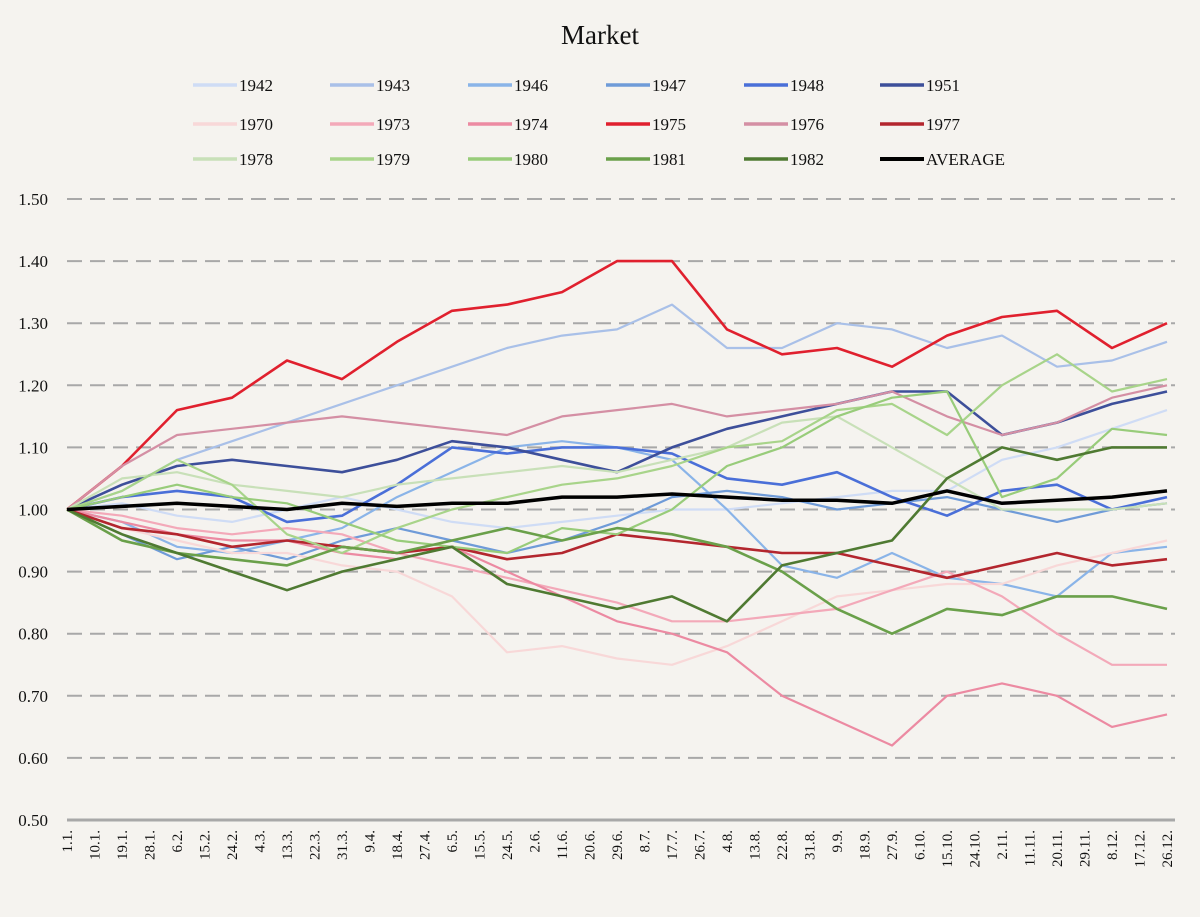 This screenshot has width=1200, height=917. I want to click on y-tick-label: 1.40, so click(33, 261).